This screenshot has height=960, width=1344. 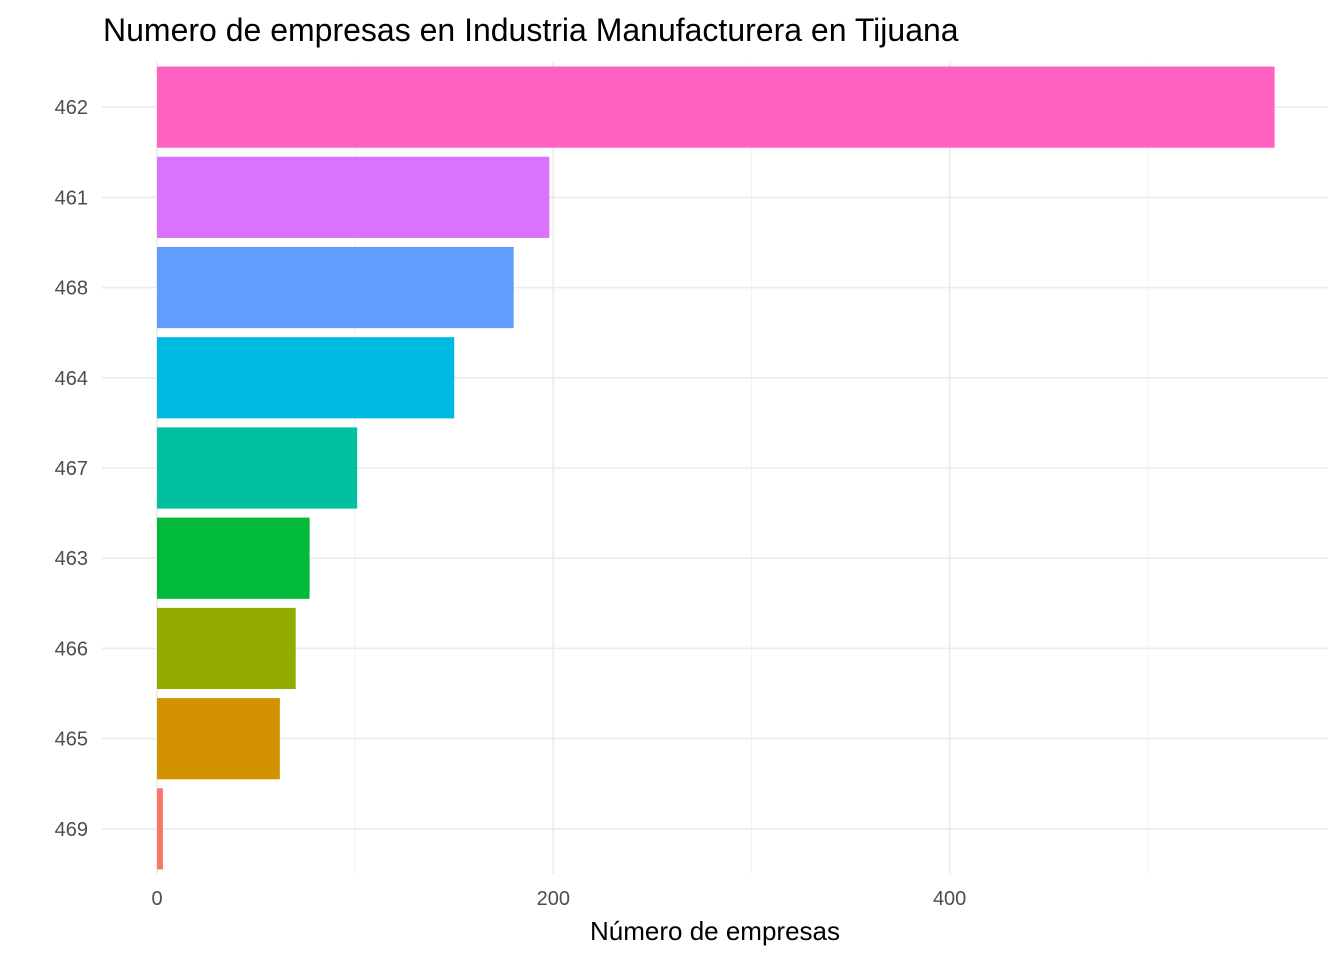 I want to click on x-axis-tick-labels: 0 200 400, so click(x=558, y=899).